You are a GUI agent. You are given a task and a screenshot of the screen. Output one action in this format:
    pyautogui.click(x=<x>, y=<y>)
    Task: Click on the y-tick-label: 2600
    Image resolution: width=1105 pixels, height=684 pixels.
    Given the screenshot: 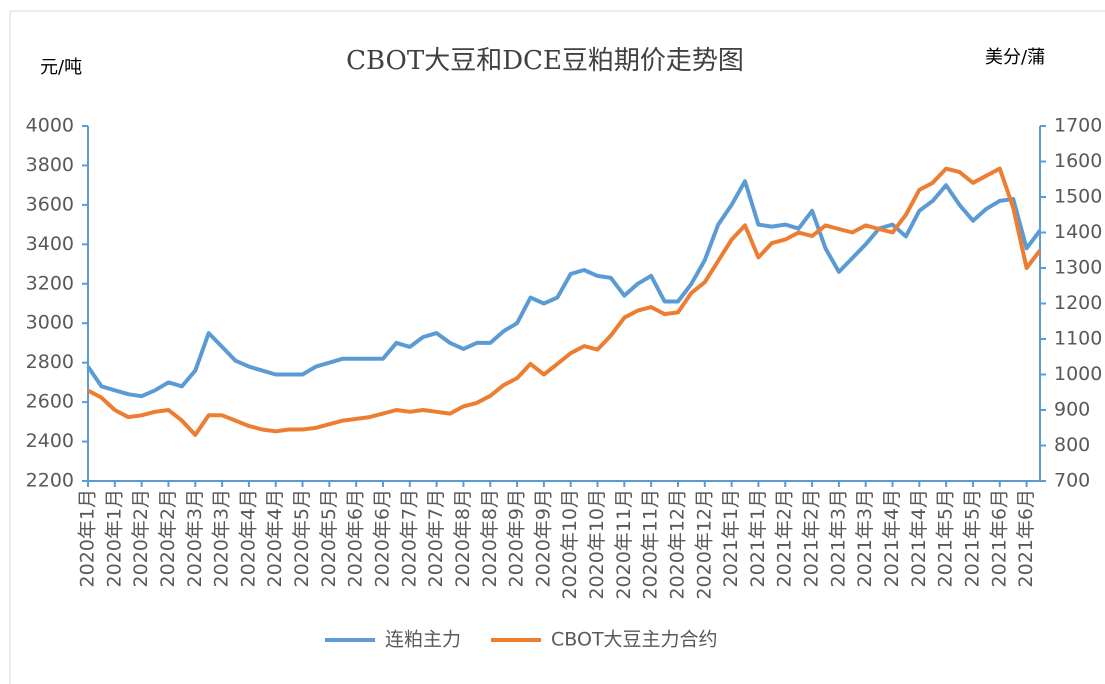 What is the action you would take?
    pyautogui.click(x=50, y=402)
    